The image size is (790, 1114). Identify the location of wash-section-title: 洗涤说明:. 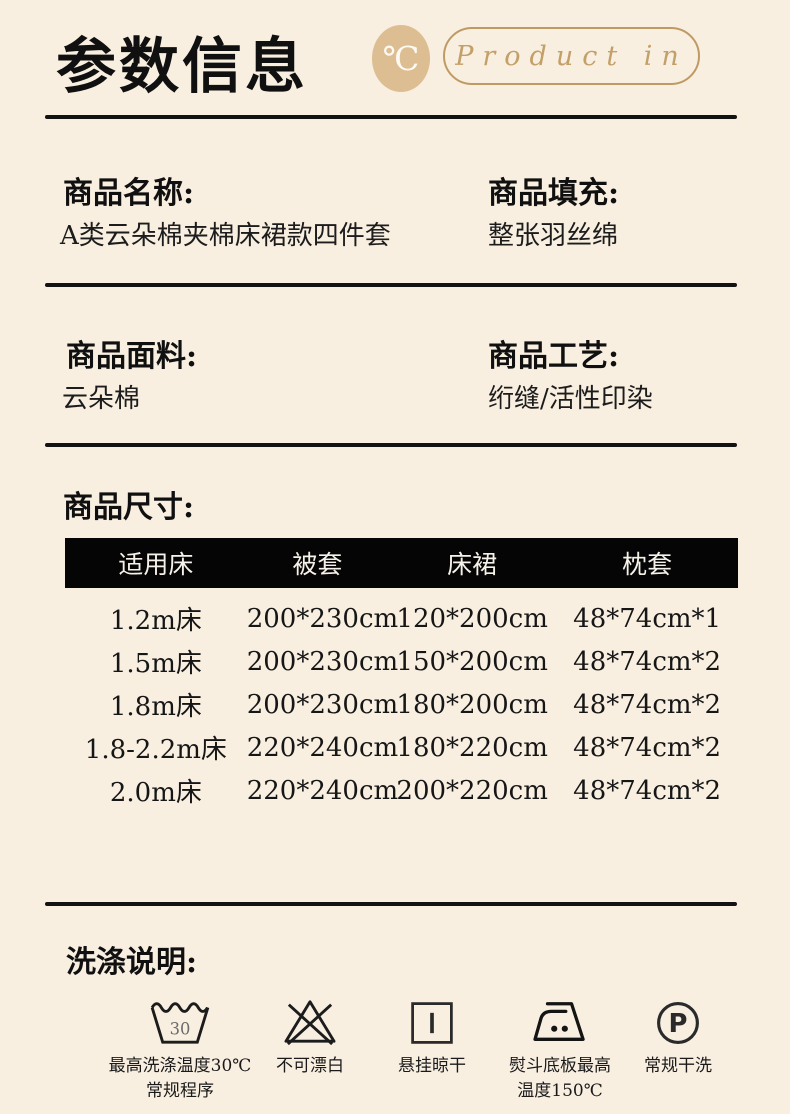
(132, 962).